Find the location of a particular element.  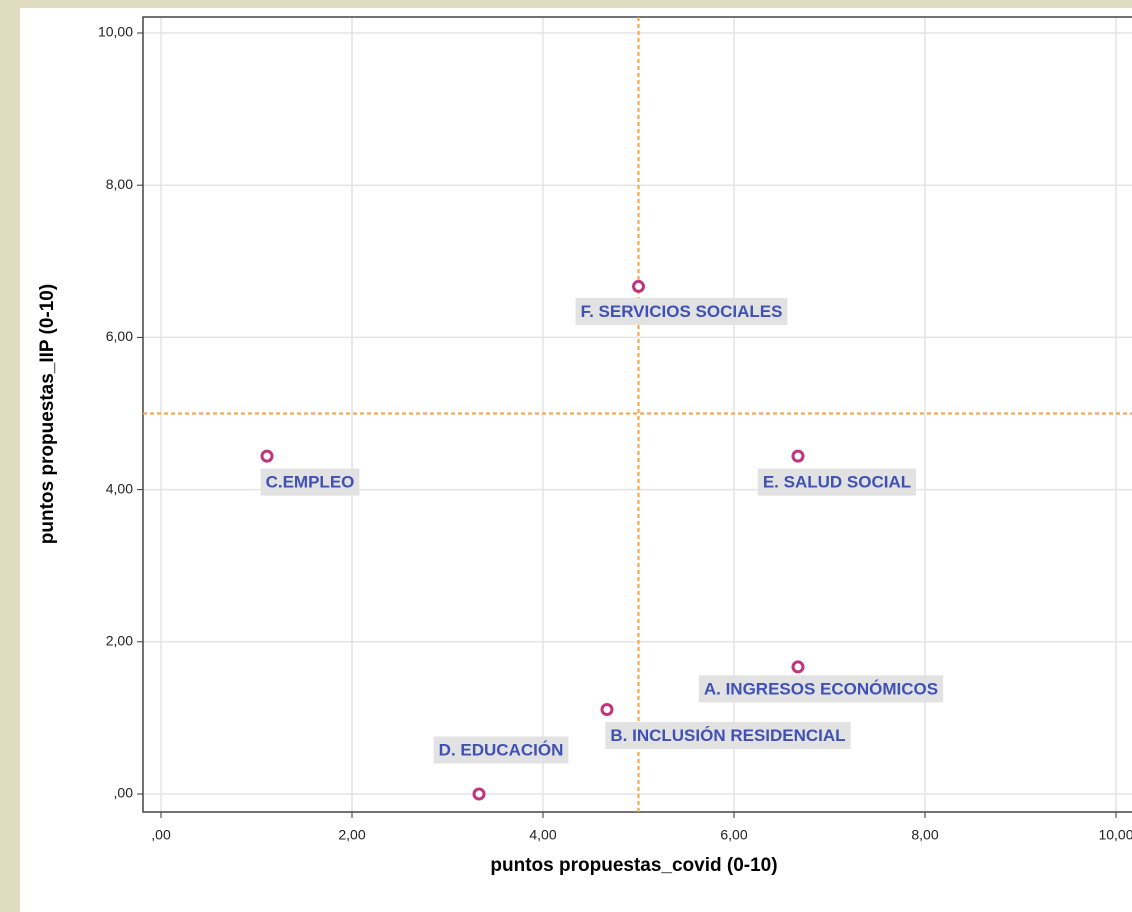

label-text: A. INGRESOS ECONÓMICOS is located at coordinates (821, 688).